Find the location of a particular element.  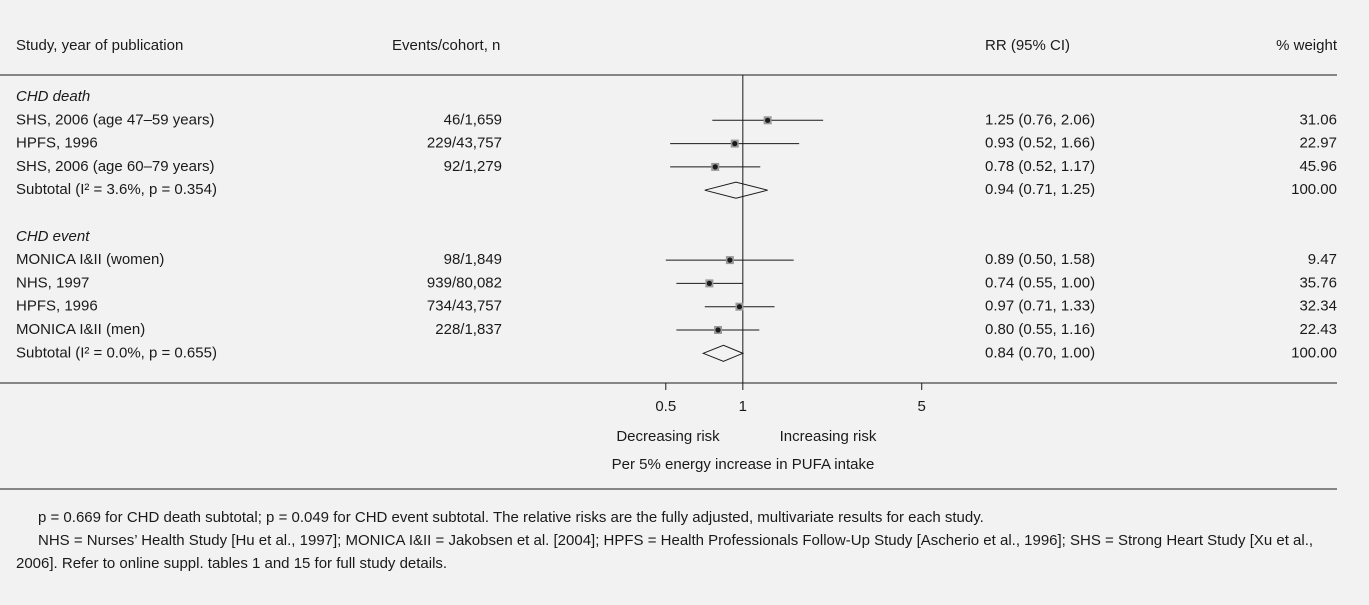

weight: 22.43 is located at coordinates (1318, 329).